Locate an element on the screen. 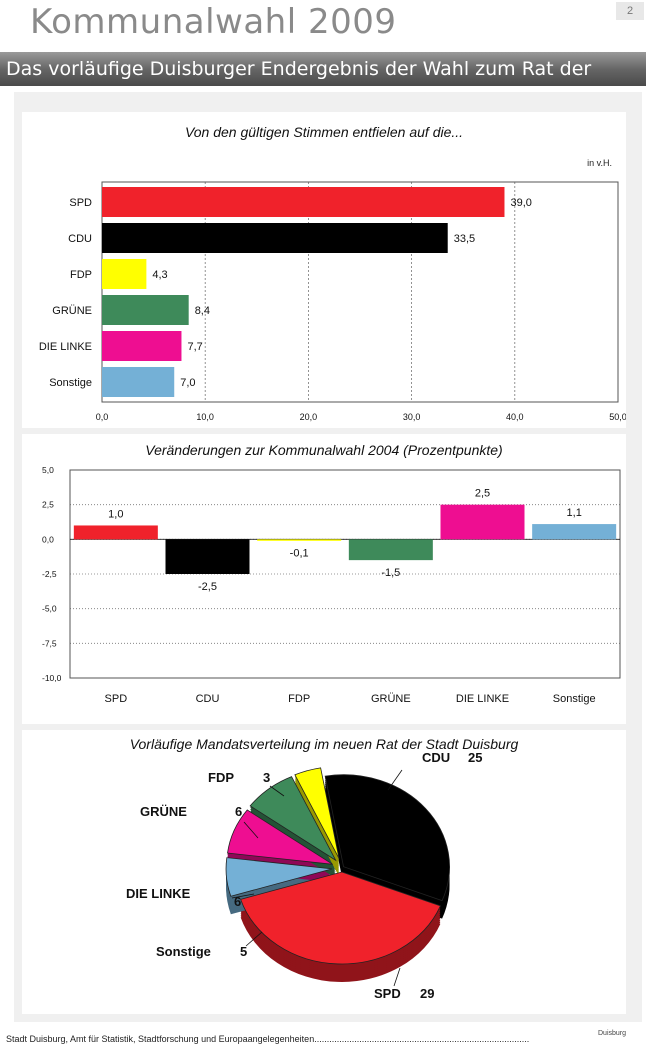 Image resolution: width=656 pixels, height=1061 pixels. tick-label: -7,5 is located at coordinates (49, 643).